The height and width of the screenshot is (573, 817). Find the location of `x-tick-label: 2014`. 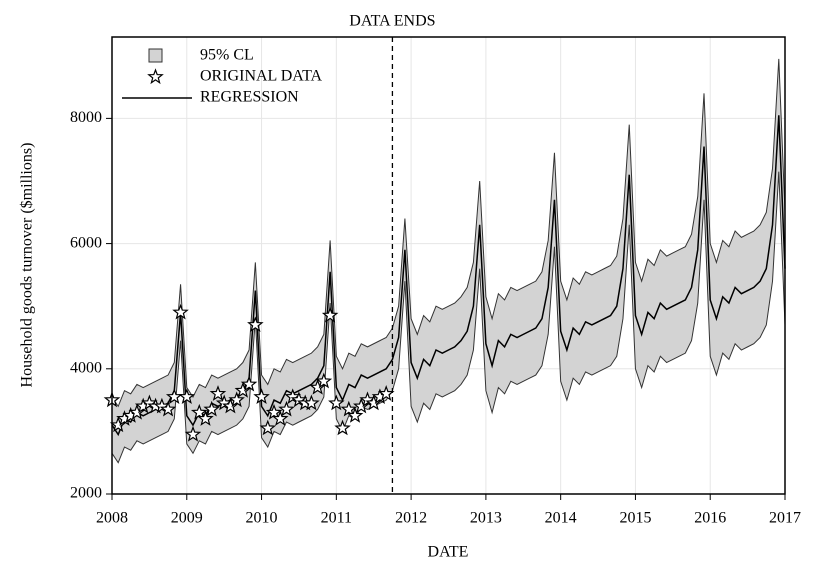

x-tick-label: 2014 is located at coordinates (561, 518).